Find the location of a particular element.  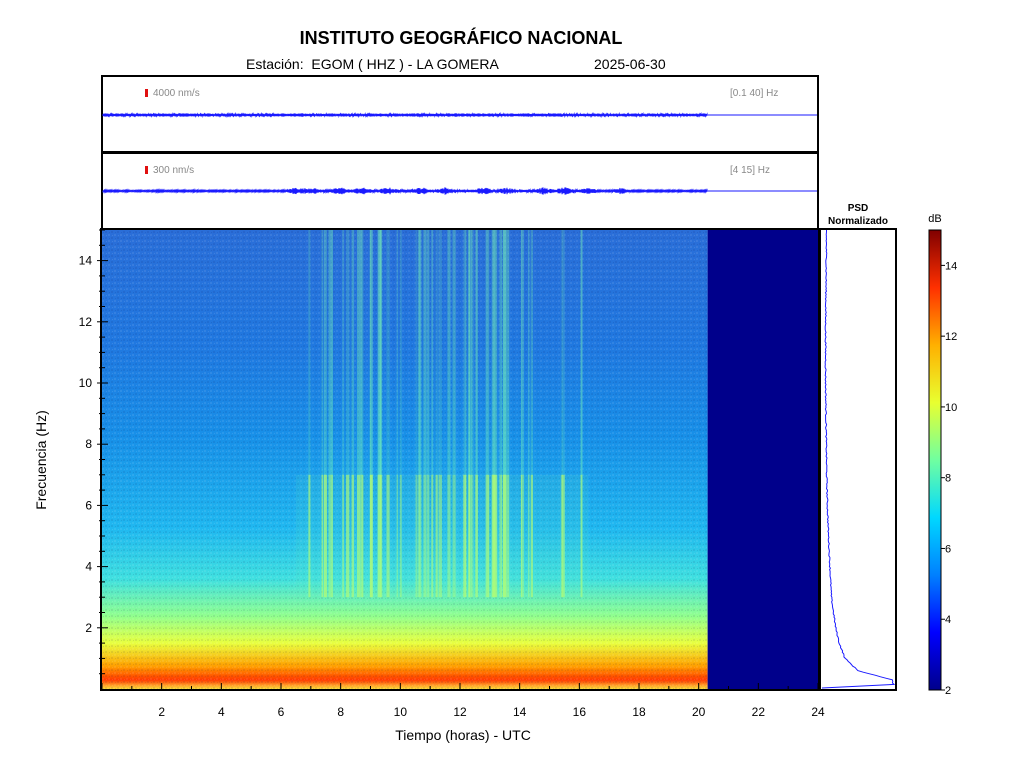

no-data-region is located at coordinates (762, 459).